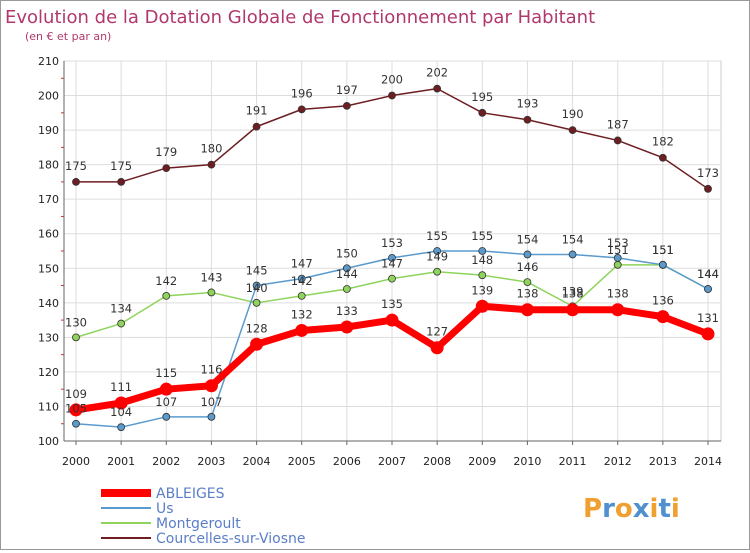 The width and height of the screenshot is (750, 553). I want to click on logo-letter: i, so click(675, 509).